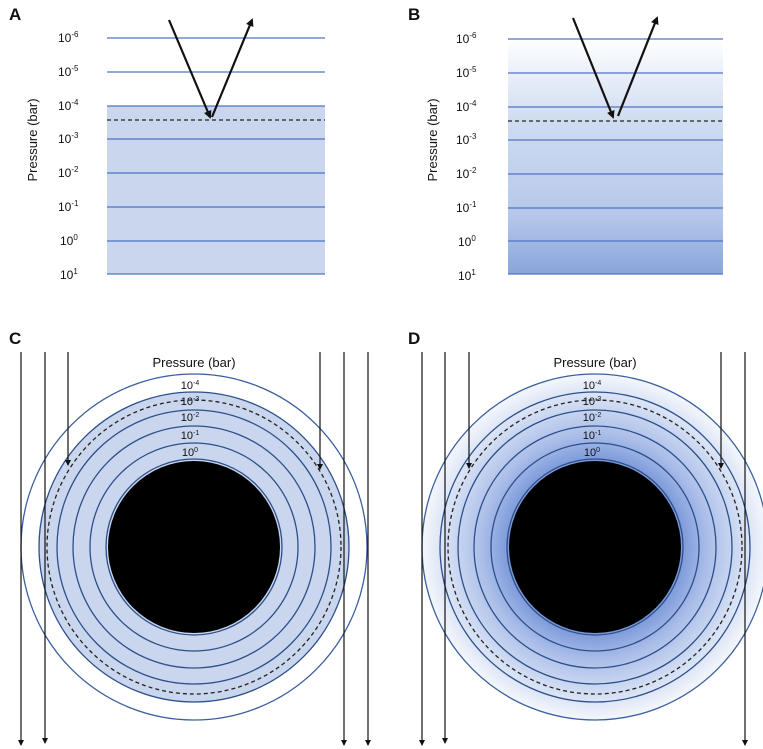 The image size is (763, 749). Describe the element at coordinates (414, 14) in the screenshot. I see `panel-label-b: B` at that location.